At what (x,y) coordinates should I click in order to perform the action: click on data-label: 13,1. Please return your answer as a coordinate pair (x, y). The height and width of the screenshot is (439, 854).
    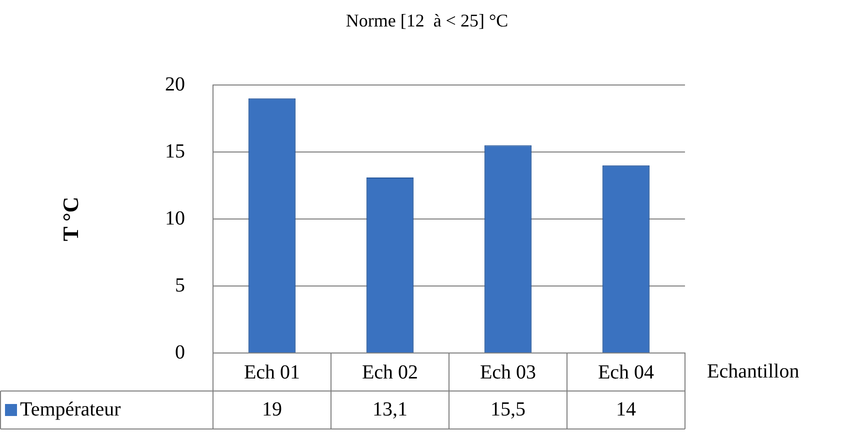
    Looking at the image, I should click on (390, 409).